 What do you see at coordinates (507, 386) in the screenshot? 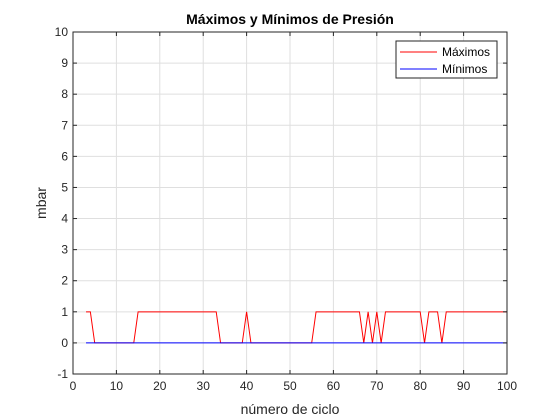
I see `x-tick-label: 100` at bounding box center [507, 386].